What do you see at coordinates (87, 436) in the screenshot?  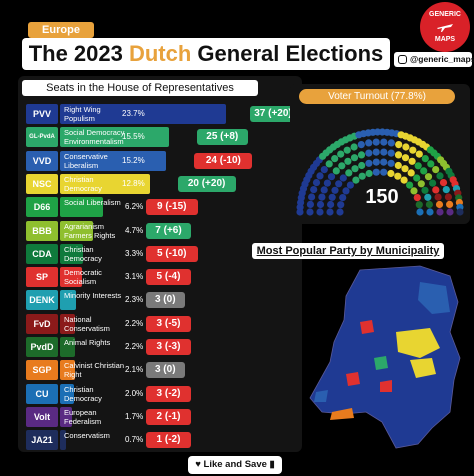 I see `party-name: Conservatism` at bounding box center [87, 436].